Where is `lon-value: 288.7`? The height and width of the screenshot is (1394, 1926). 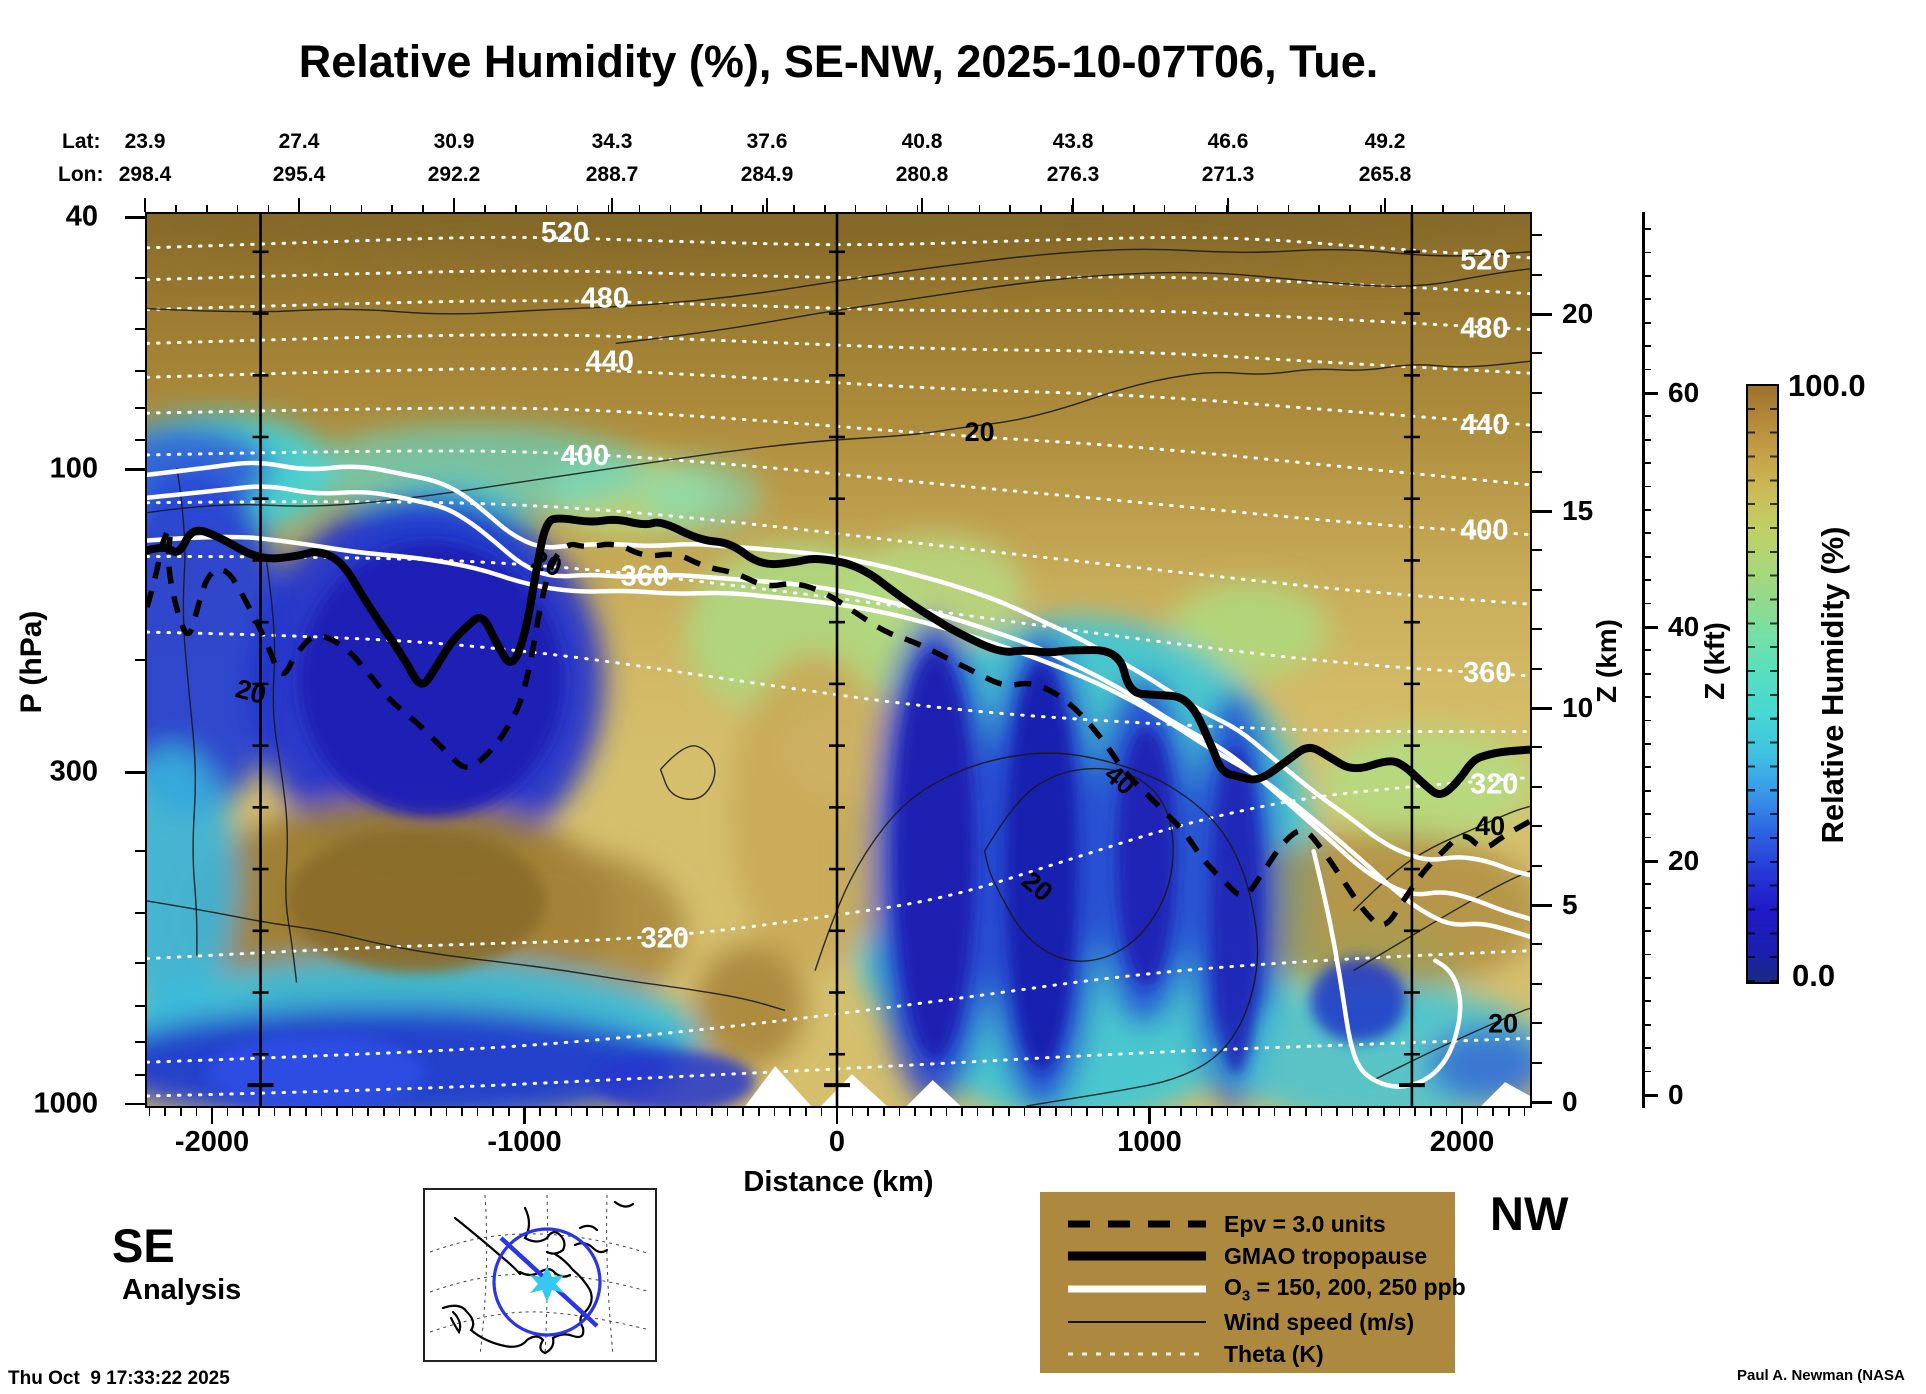
lon-value: 288.7 is located at coordinates (612, 174).